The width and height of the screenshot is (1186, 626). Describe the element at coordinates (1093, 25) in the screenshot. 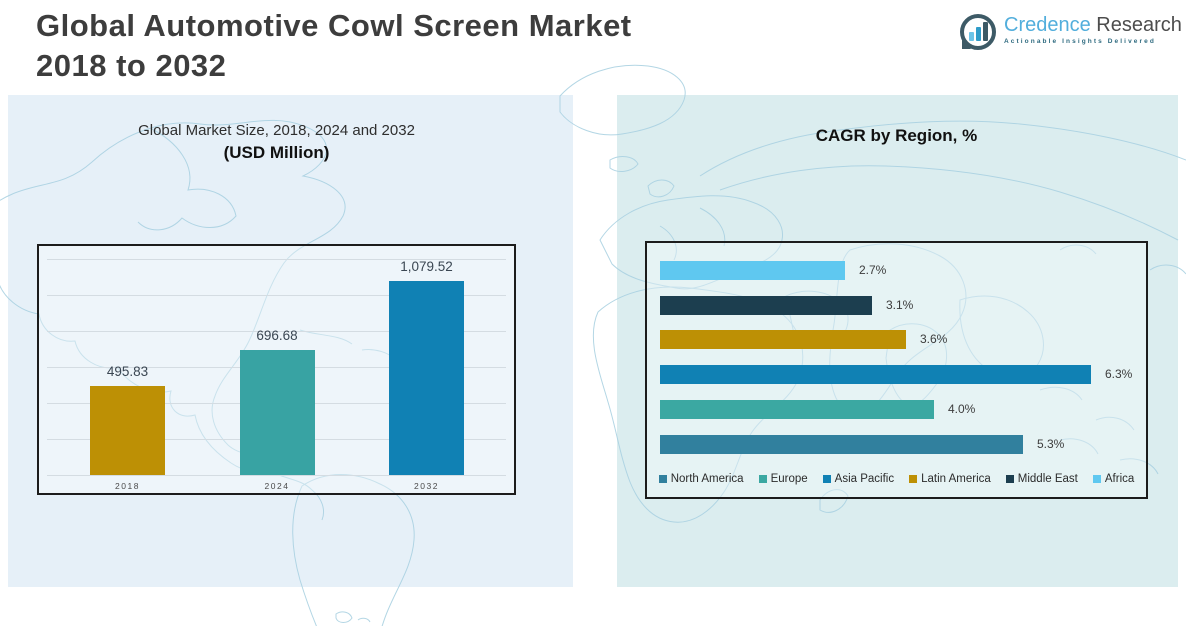

I see `logo-brand-name: Credence Research` at that location.